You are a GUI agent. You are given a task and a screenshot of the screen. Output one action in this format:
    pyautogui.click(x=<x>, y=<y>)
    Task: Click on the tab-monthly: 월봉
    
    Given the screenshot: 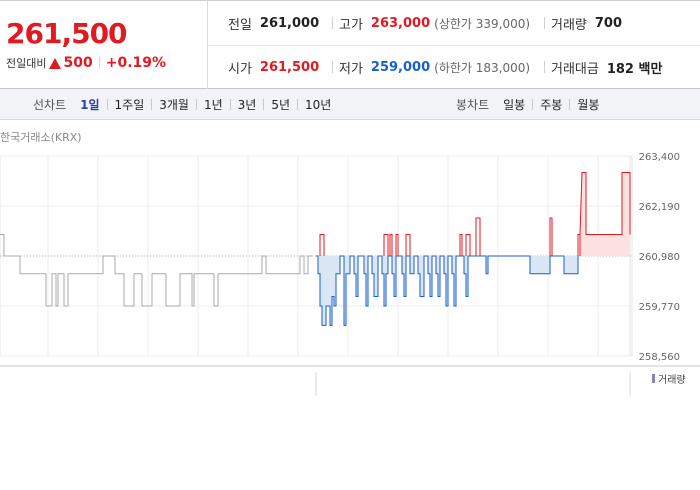 What is the action you would take?
    pyautogui.click(x=588, y=104)
    